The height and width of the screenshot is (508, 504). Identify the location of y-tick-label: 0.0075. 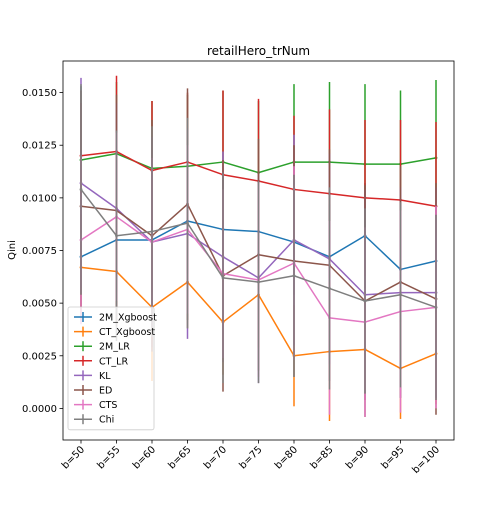
(39, 251).